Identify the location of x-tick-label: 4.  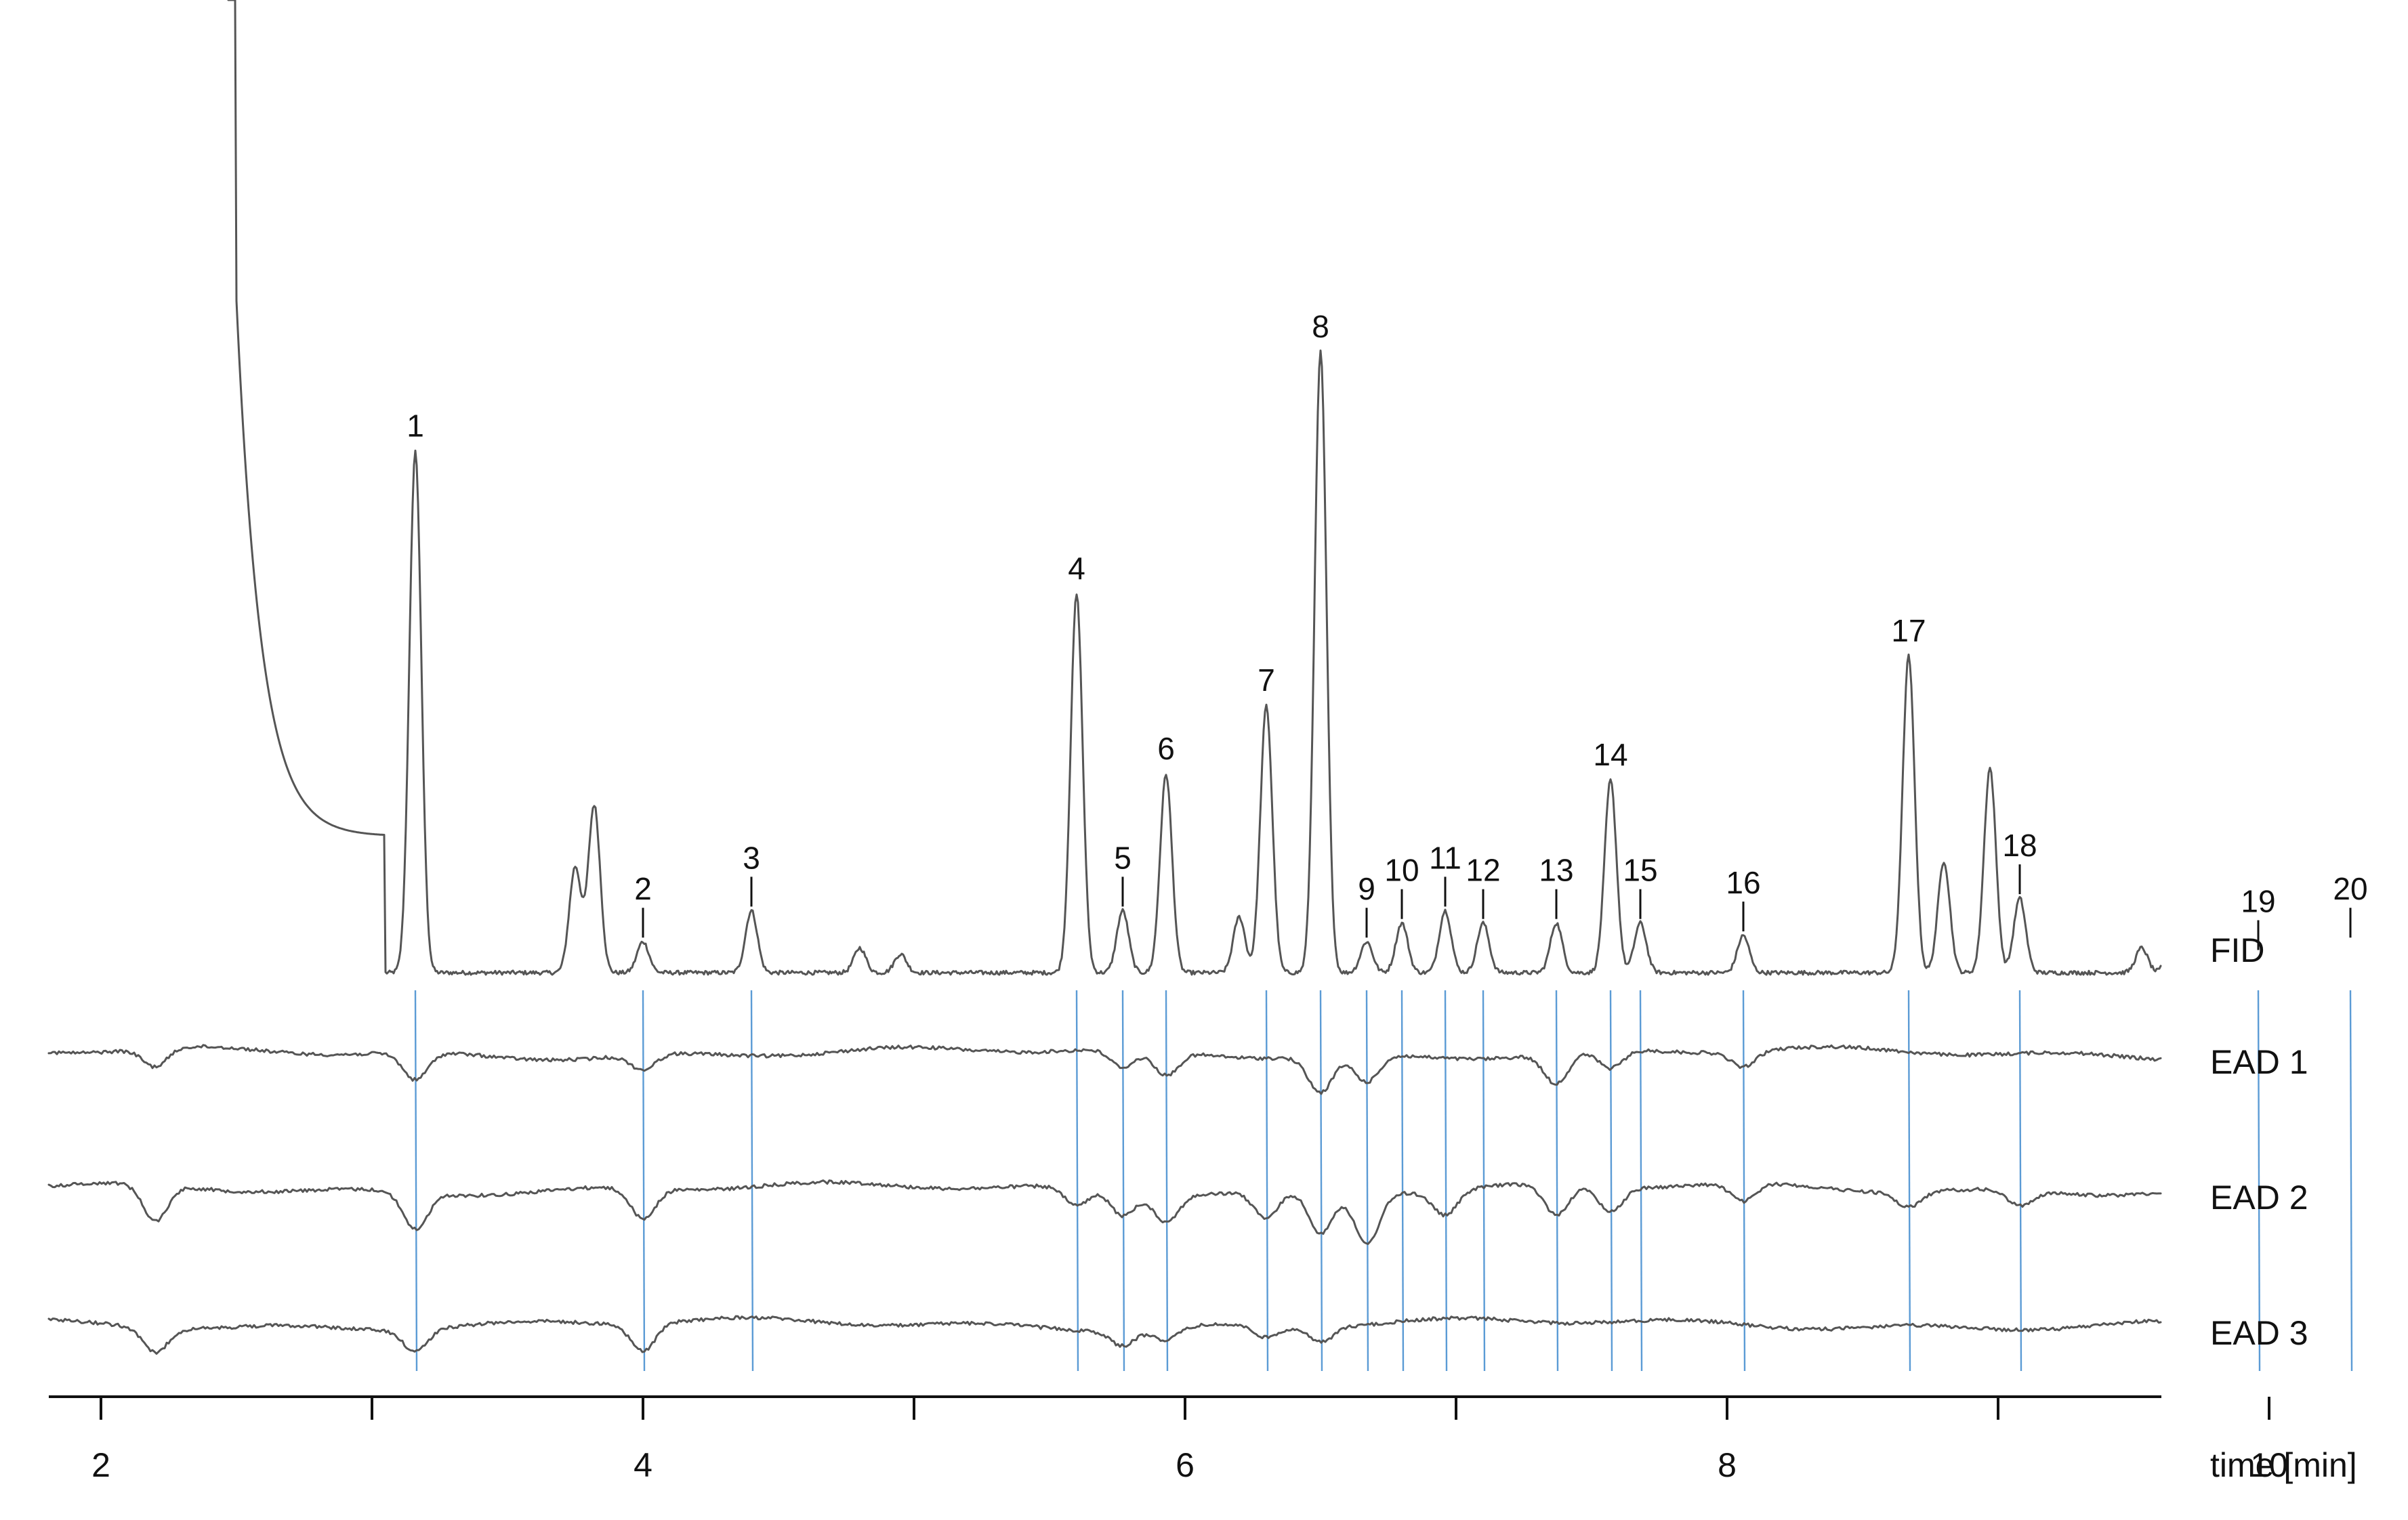
(643, 1465).